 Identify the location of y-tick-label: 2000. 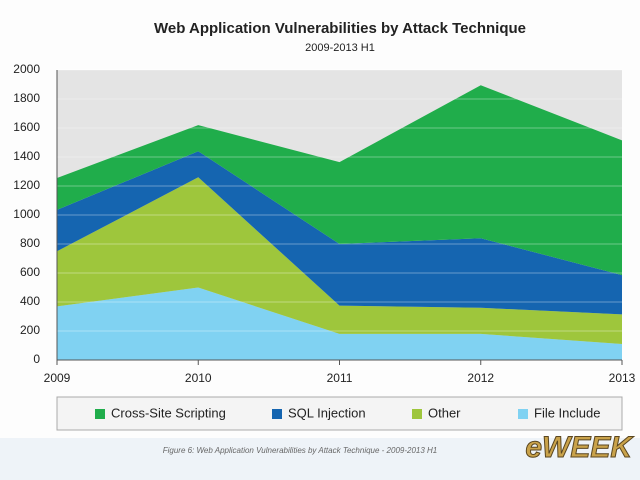
(26, 69).